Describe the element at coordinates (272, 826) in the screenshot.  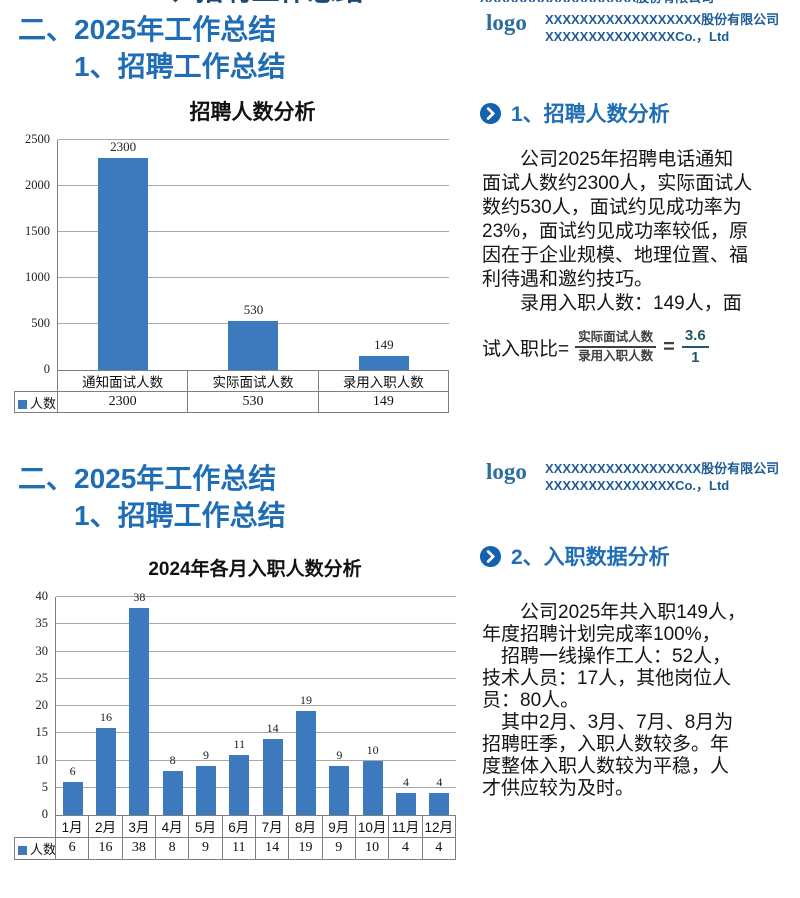
I see `category-cell: 7月` at that location.